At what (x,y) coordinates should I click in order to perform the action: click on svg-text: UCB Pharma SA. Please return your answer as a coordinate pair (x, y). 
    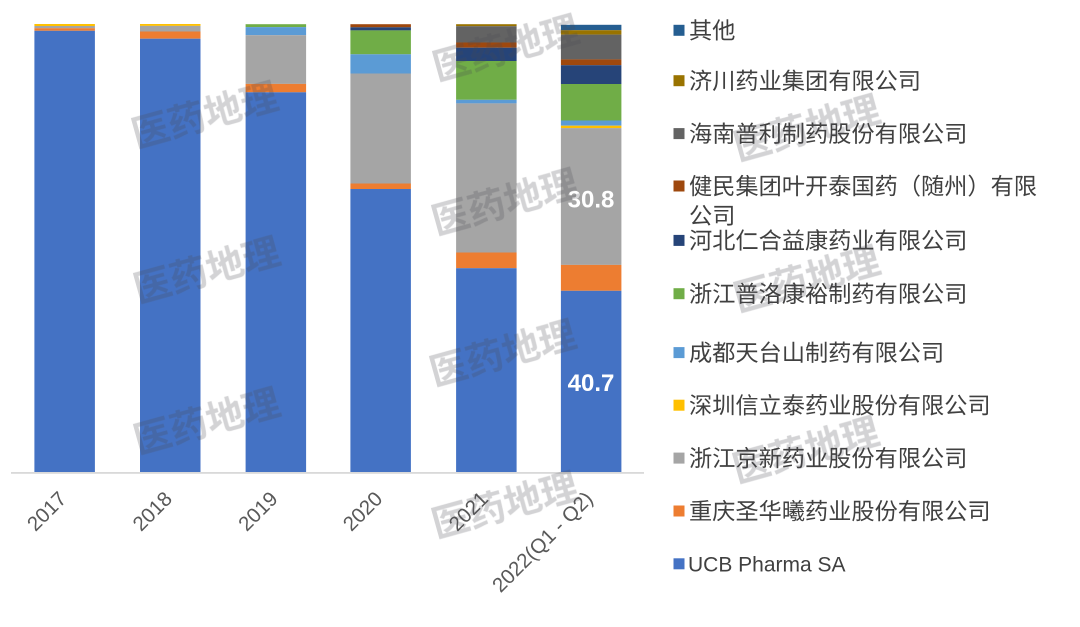
    Looking at the image, I should click on (767, 564).